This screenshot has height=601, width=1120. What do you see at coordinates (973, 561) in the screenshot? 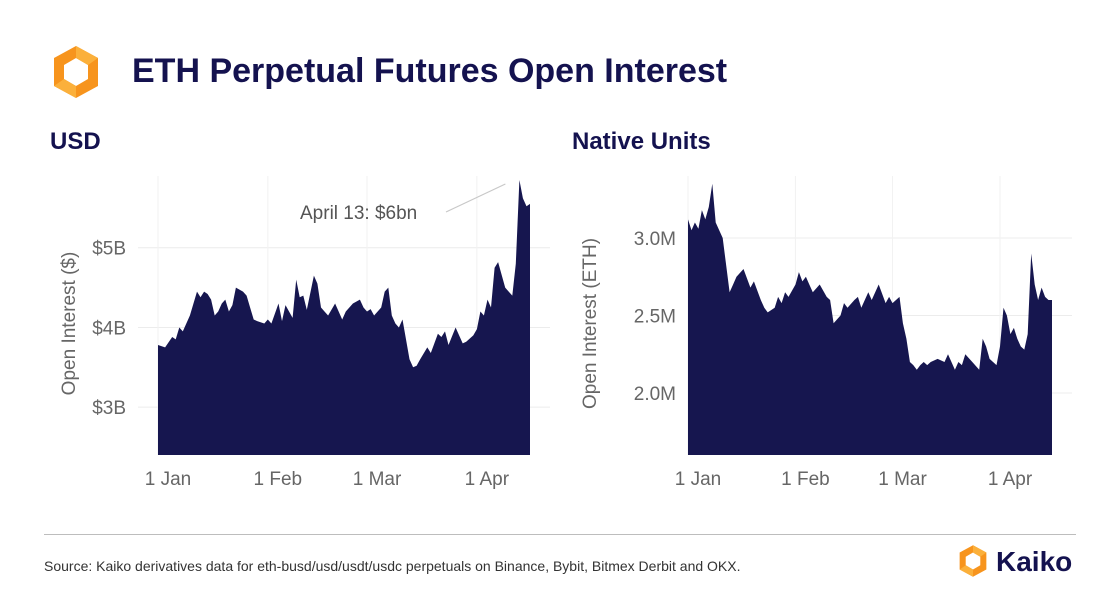
I see `kaiko-brand-logo-icon` at bounding box center [973, 561].